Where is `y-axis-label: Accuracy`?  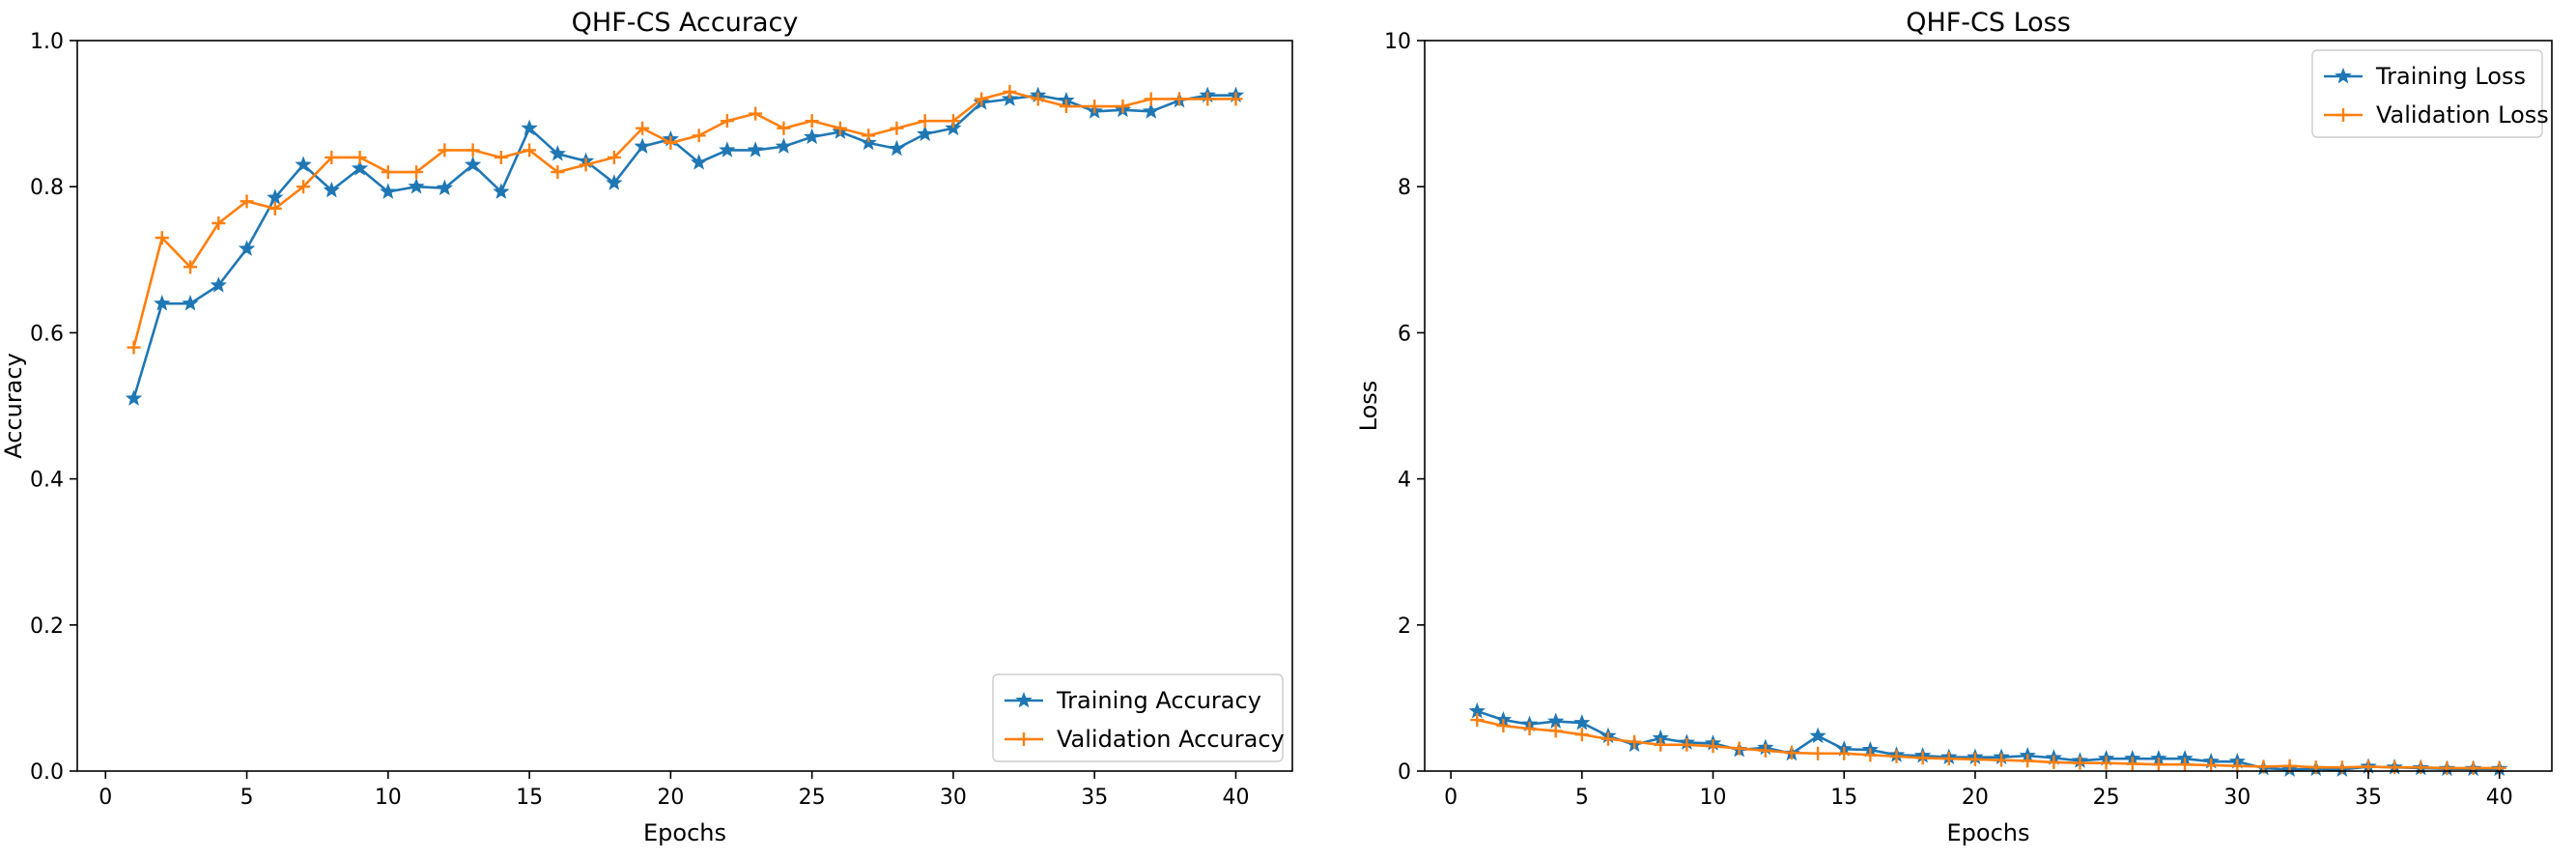
y-axis-label: Accuracy is located at coordinates (13, 406).